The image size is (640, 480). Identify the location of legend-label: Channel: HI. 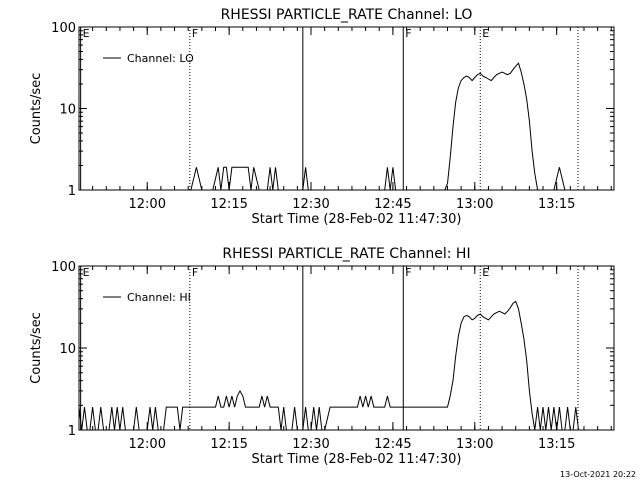
(159, 297).